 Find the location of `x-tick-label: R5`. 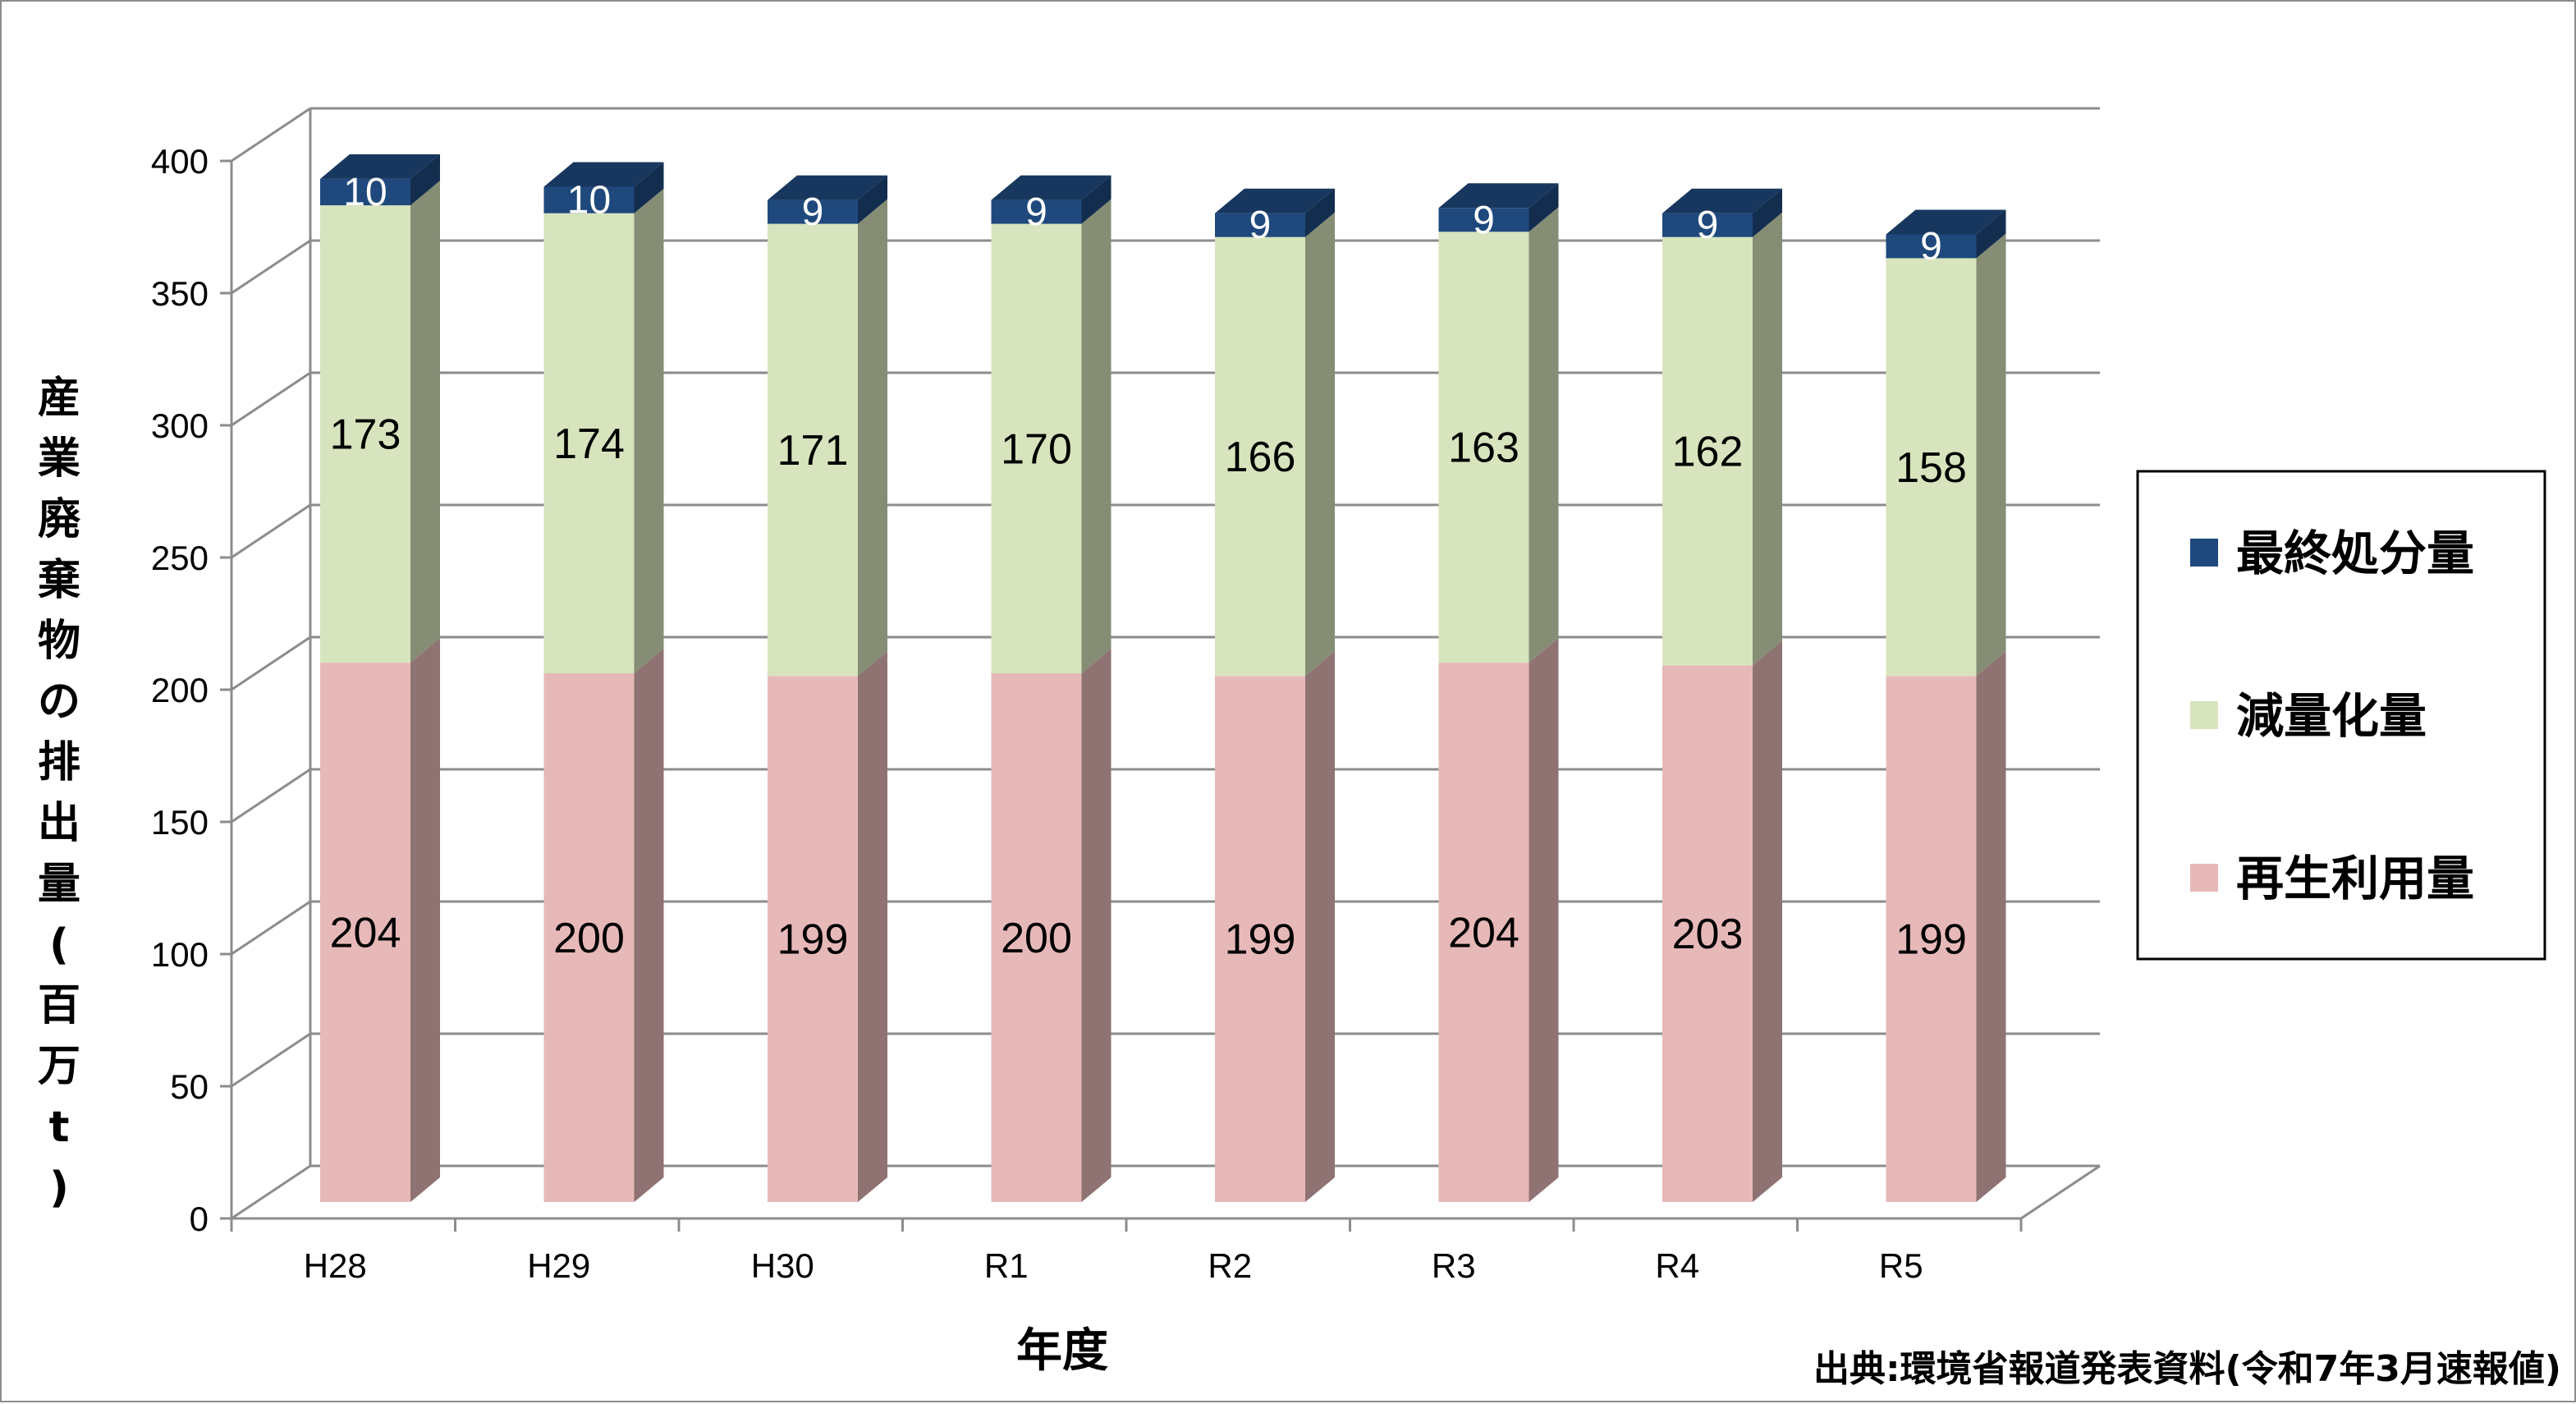

x-tick-label: R5 is located at coordinates (1901, 1265).